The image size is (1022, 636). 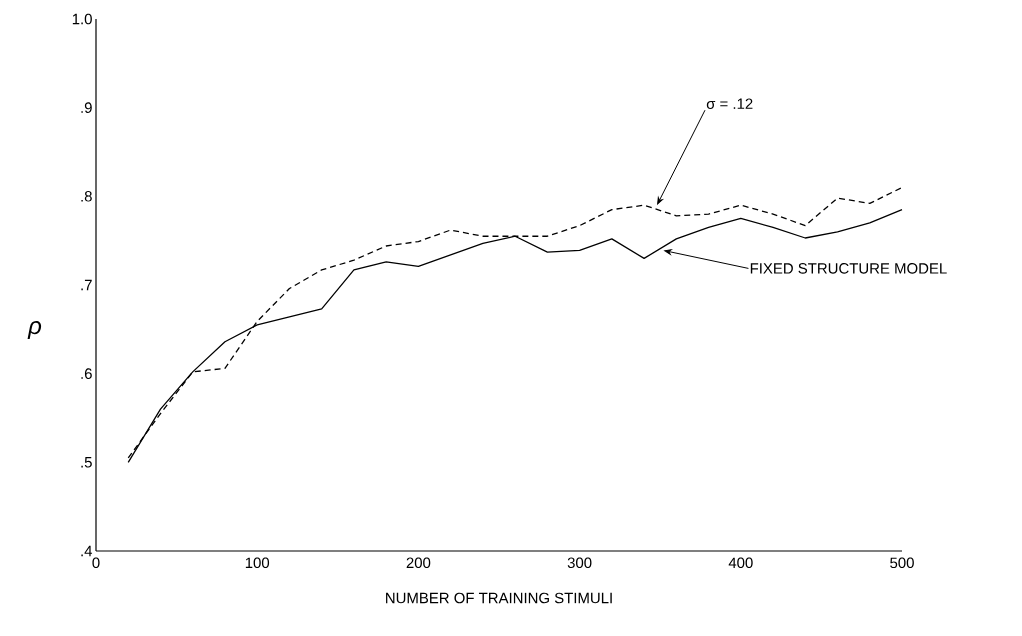 What do you see at coordinates (848, 268) in the screenshot?
I see `annotation: FIXED STRUCTURE MODEL` at bounding box center [848, 268].